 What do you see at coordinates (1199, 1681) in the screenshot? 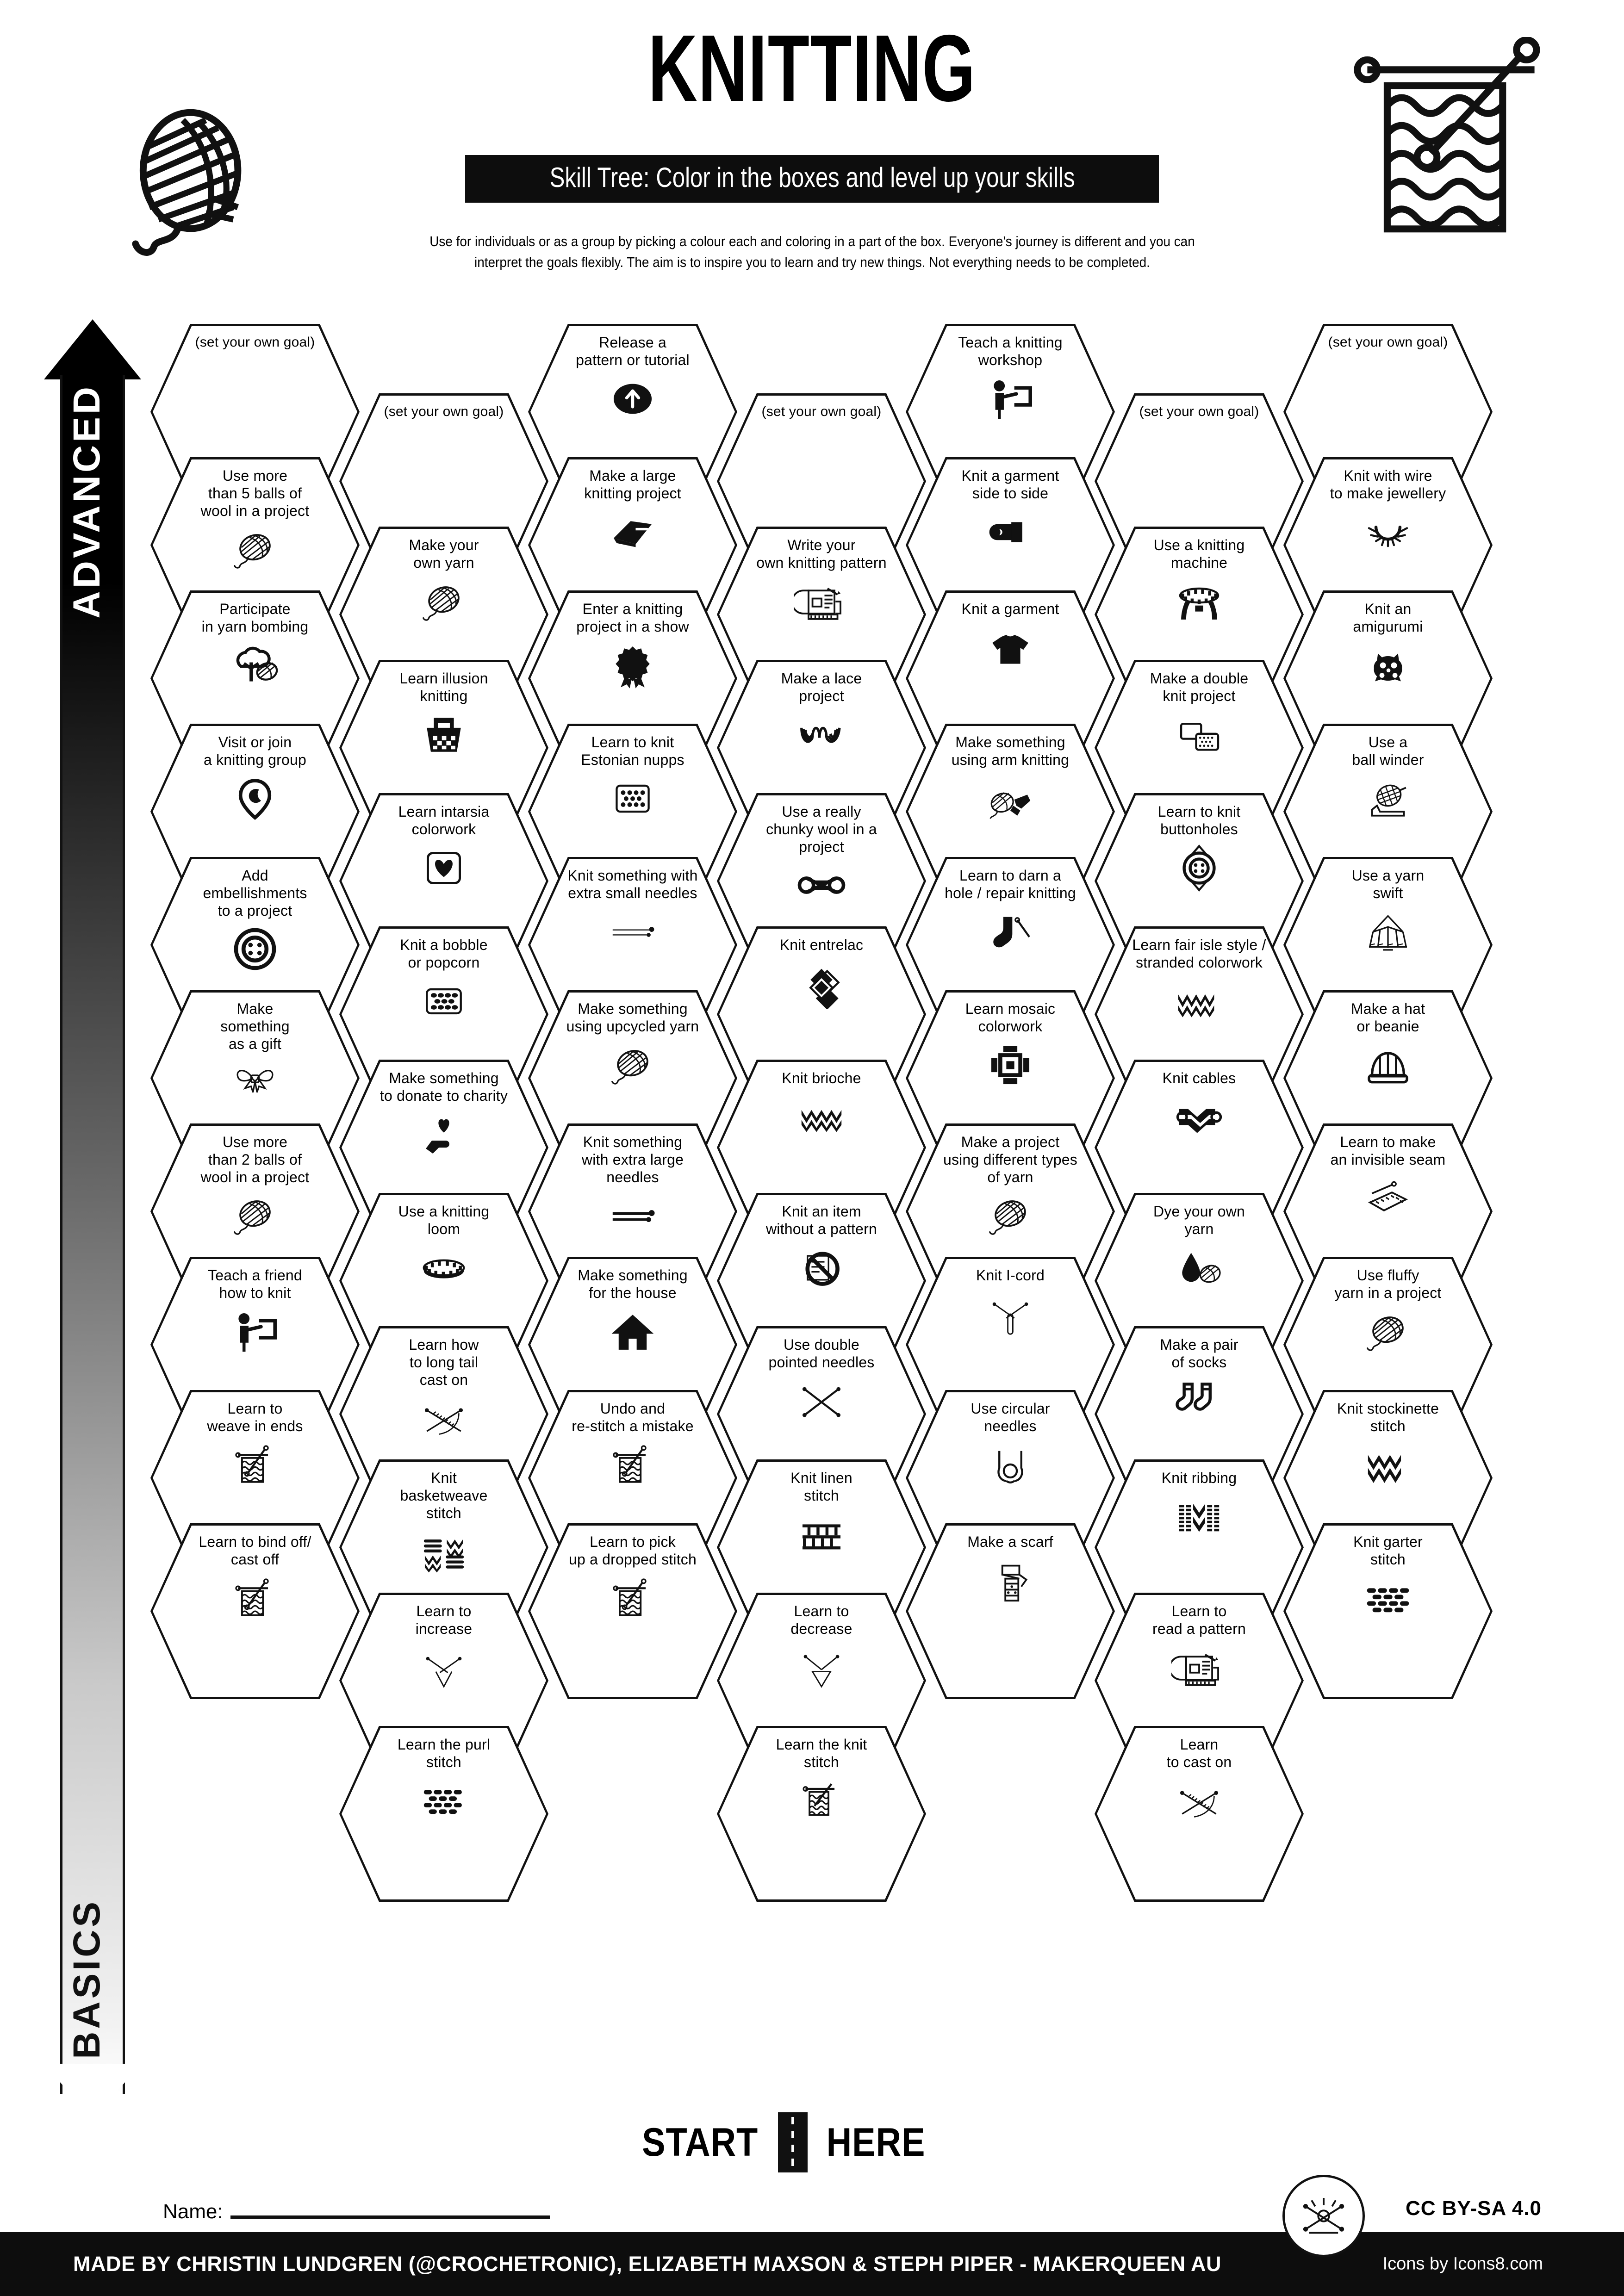
I see `skill-hex-col-6-10: Learn to read a pattern` at bounding box center [1199, 1681].